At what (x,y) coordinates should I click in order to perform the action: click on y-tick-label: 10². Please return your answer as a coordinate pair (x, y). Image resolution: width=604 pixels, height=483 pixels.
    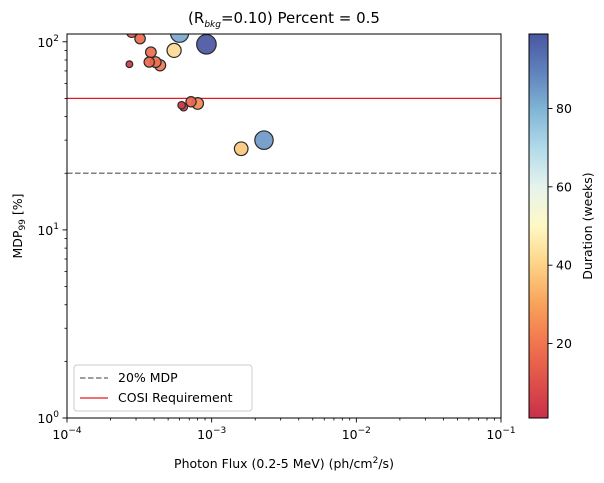
    Looking at the image, I should click on (48, 42).